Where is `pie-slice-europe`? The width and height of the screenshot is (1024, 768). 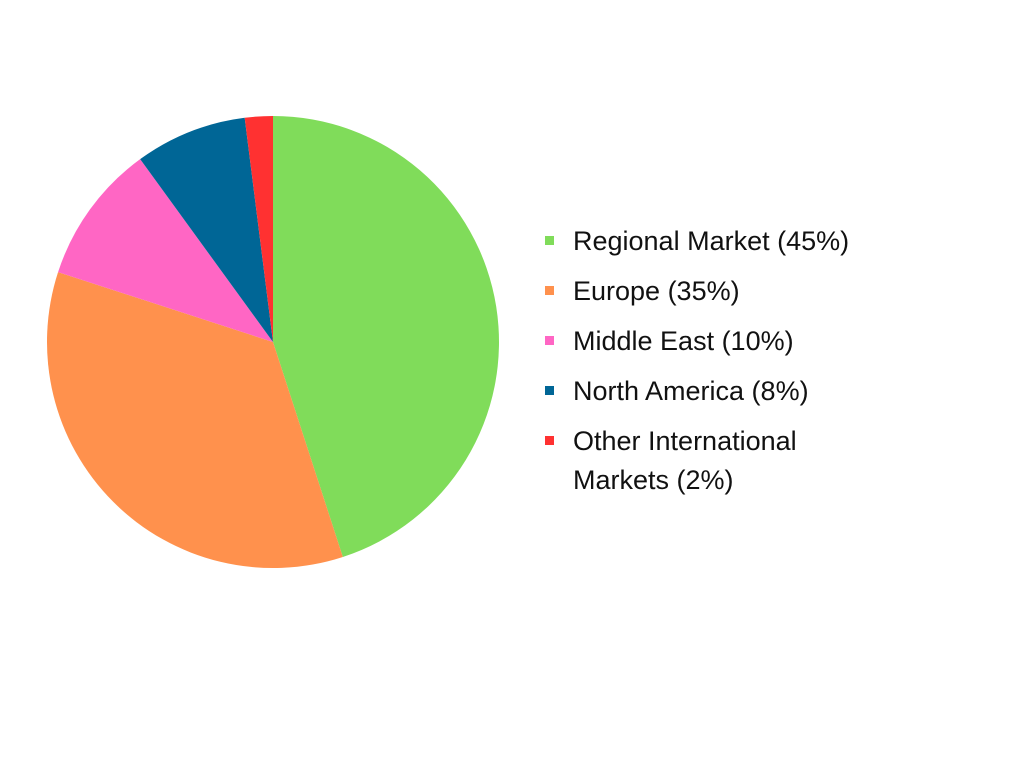
pie-slice-europe is located at coordinates (194, 420).